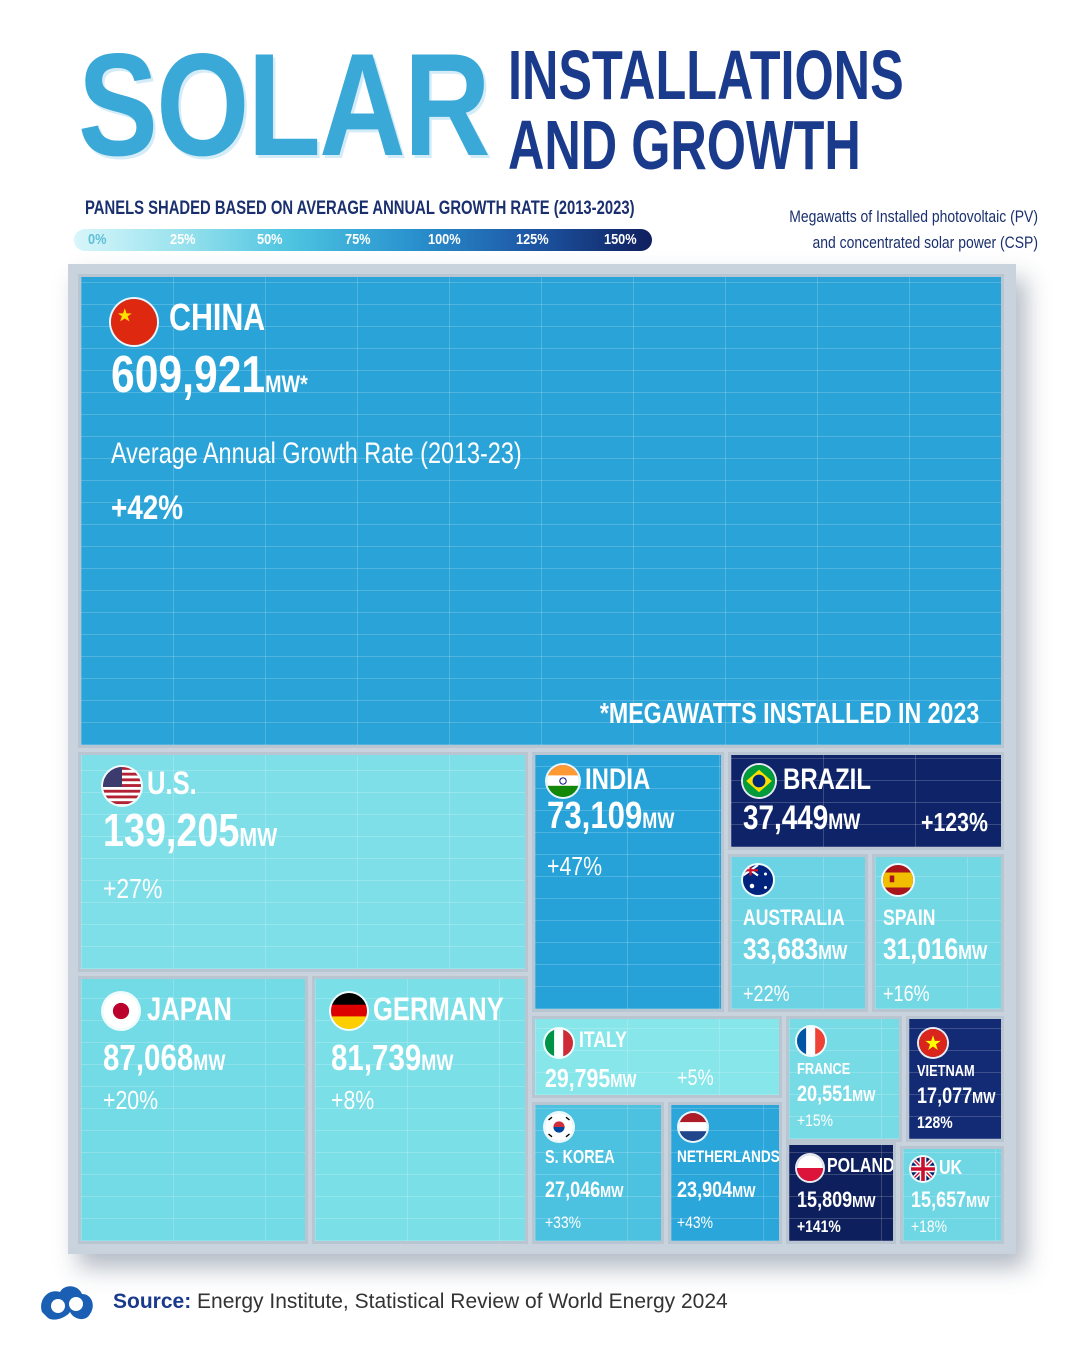 This screenshot has height=1348, width=1080. What do you see at coordinates (563, 781) in the screenshot?
I see `india-flag-icon` at bounding box center [563, 781].